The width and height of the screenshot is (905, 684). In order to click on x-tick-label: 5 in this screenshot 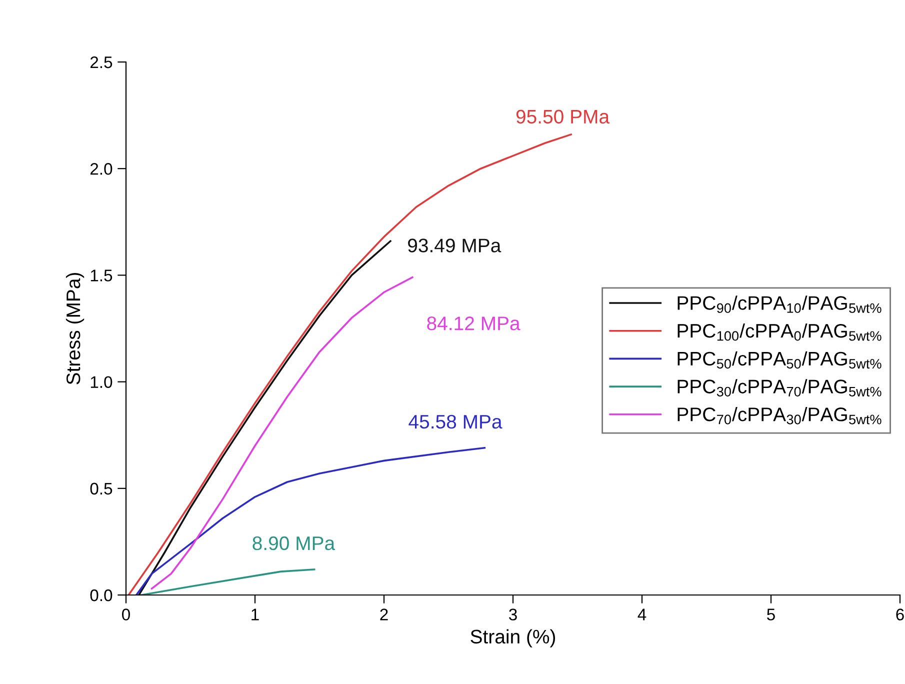, I will do `click(771, 614)`.